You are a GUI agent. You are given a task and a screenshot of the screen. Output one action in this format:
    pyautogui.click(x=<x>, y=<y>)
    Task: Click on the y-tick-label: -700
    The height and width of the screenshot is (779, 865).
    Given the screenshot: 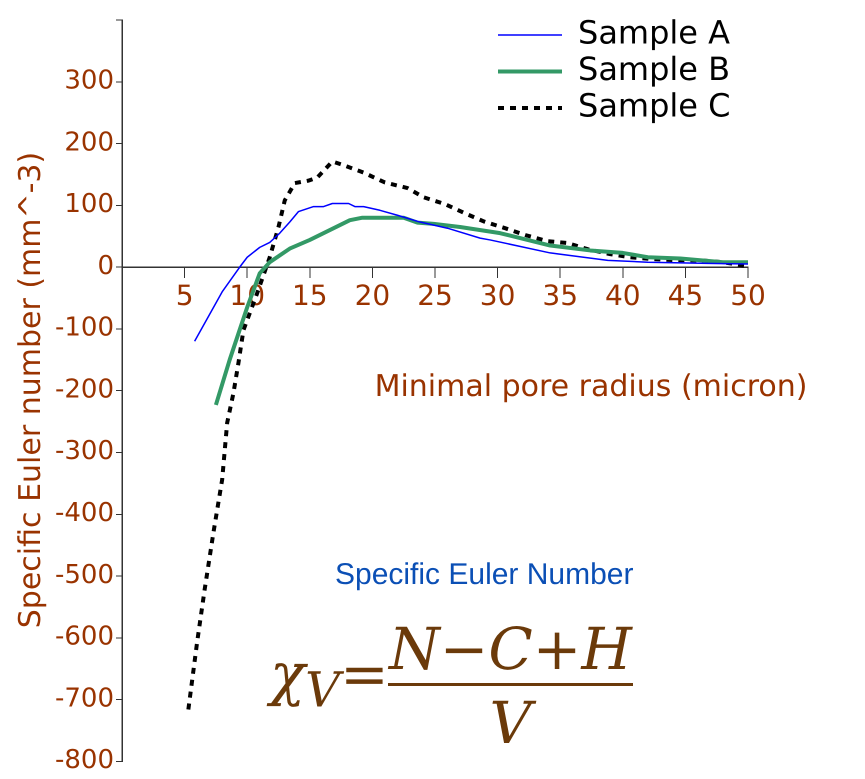 What is the action you would take?
    pyautogui.click(x=84, y=698)
    